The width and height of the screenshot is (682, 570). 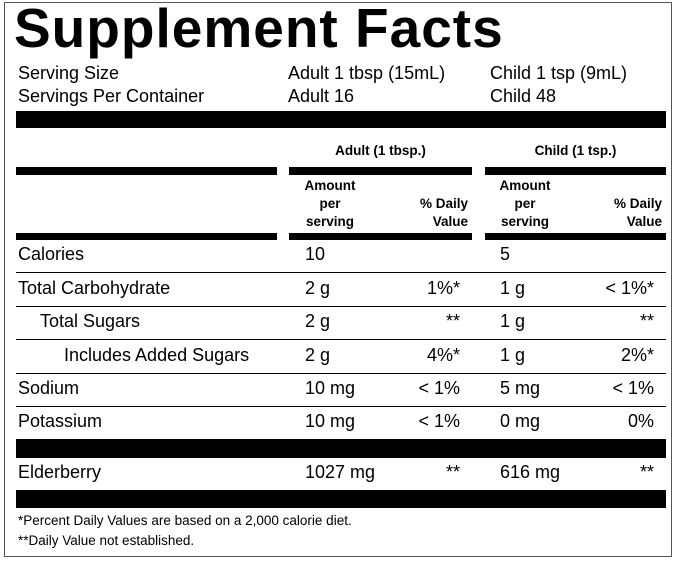 I want to click on child-dv: 0%, so click(x=640, y=421).